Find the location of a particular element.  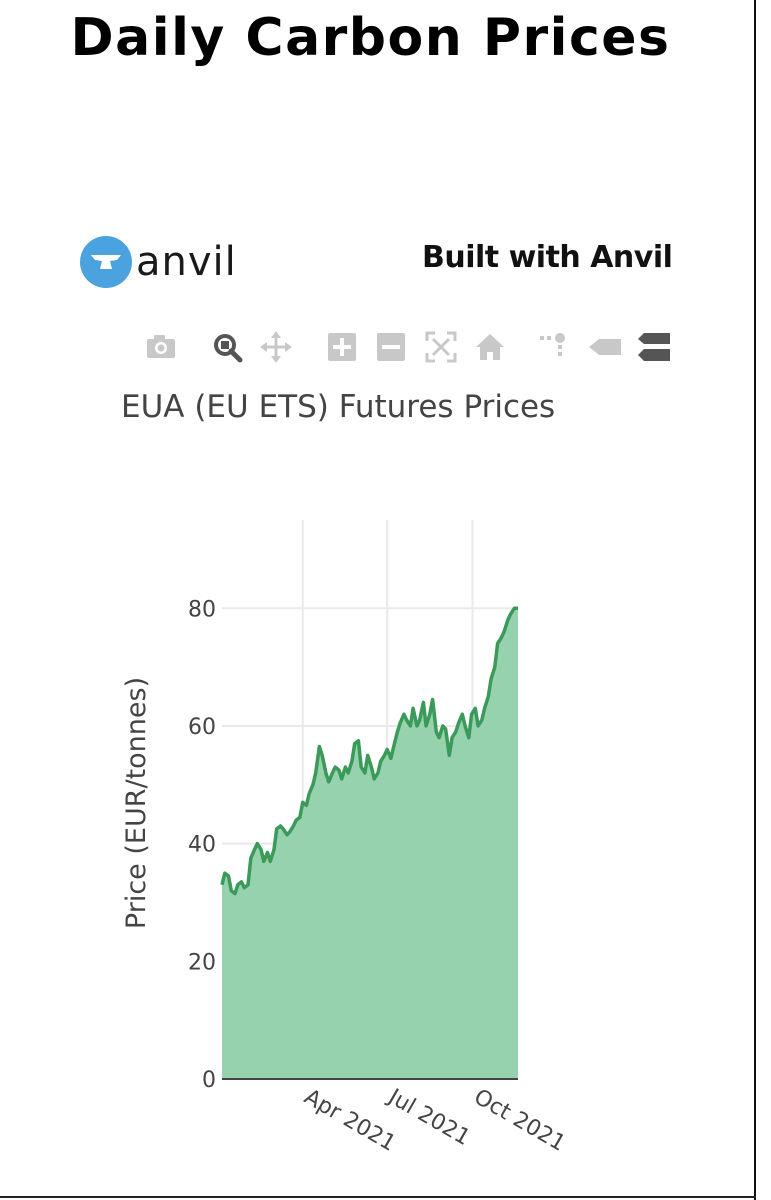

x-tick-label: Apr 2021 is located at coordinates (350, 1121).